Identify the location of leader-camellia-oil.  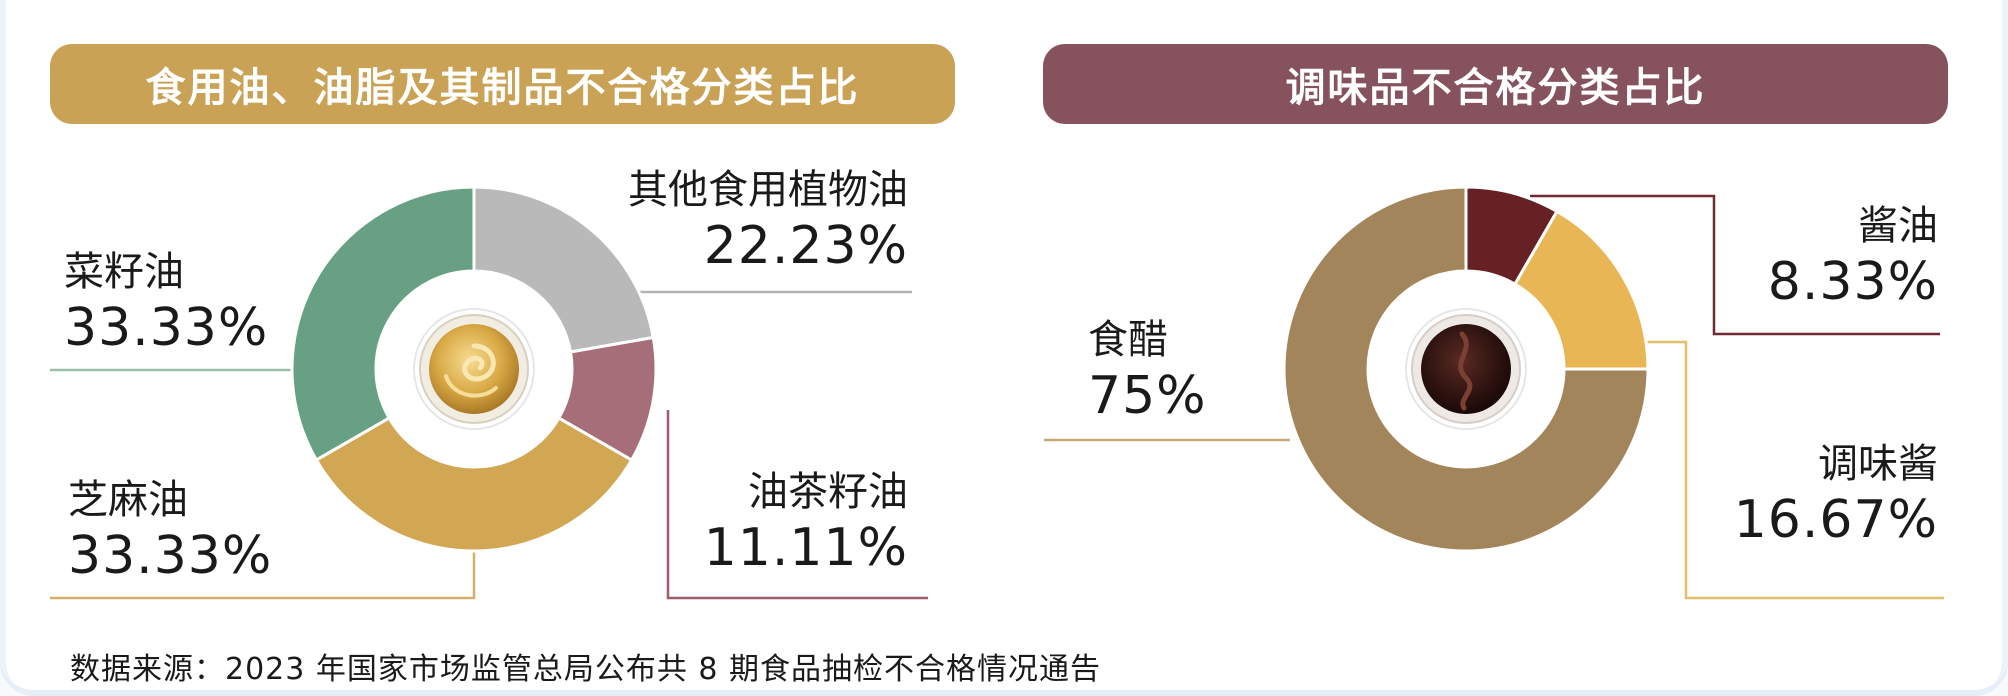
(797, 505).